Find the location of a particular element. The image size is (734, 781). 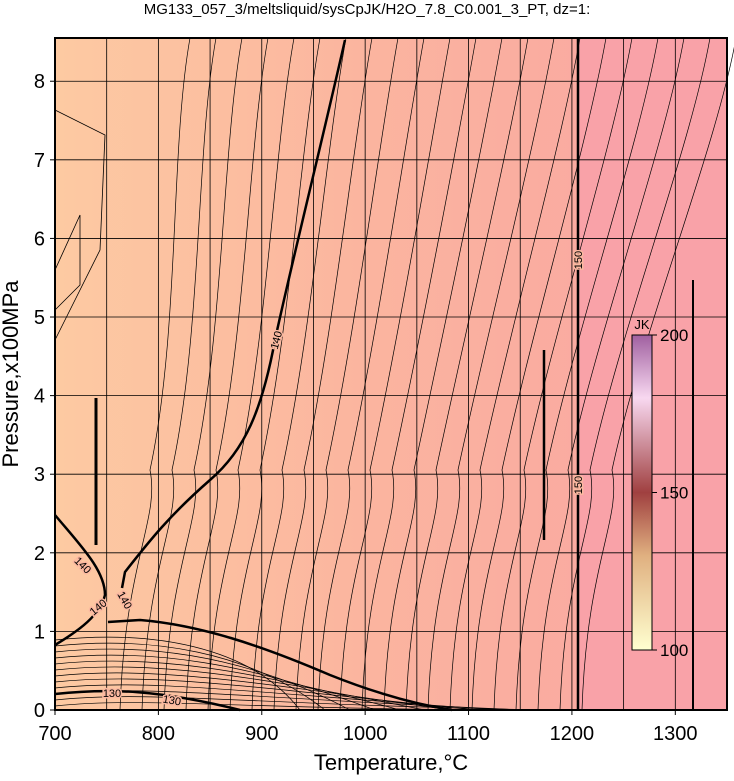

y-tick-label: 1 is located at coordinates (39, 632).